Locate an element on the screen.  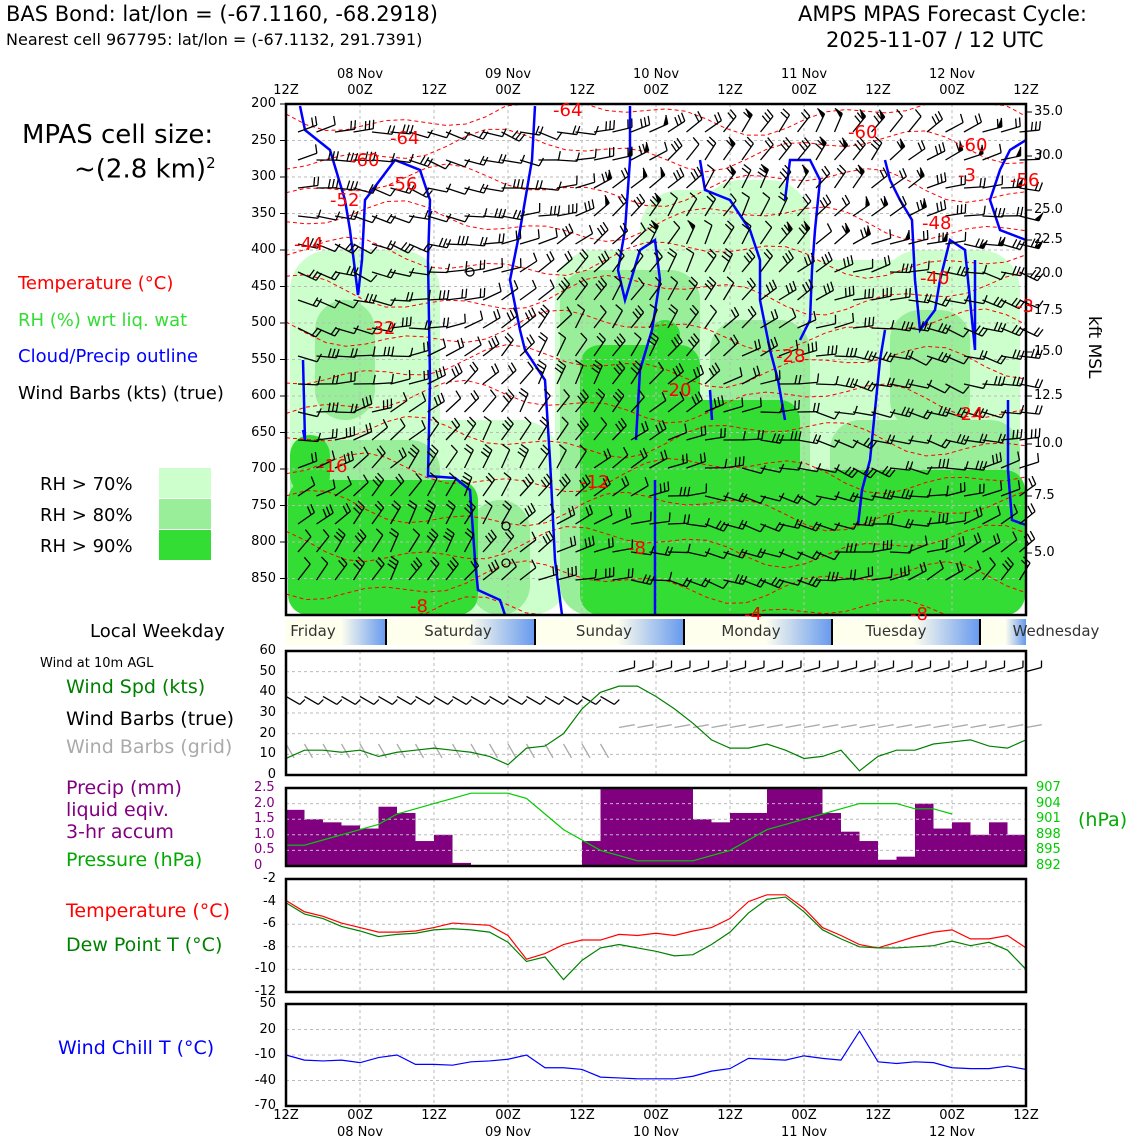
windchill-ytick-label: -10 is located at coordinates (265, 1054).